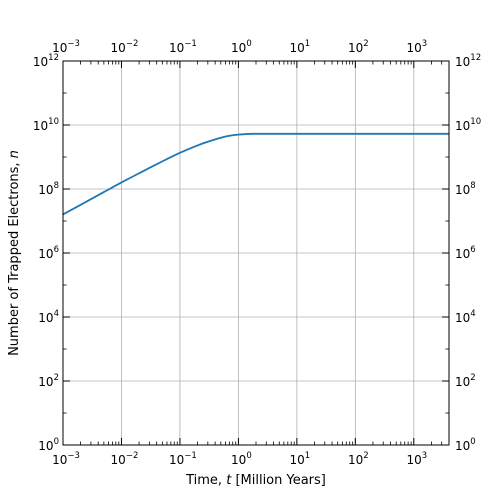  I want to click on y-tick-label-left: 10⁰, so click(48, 445).